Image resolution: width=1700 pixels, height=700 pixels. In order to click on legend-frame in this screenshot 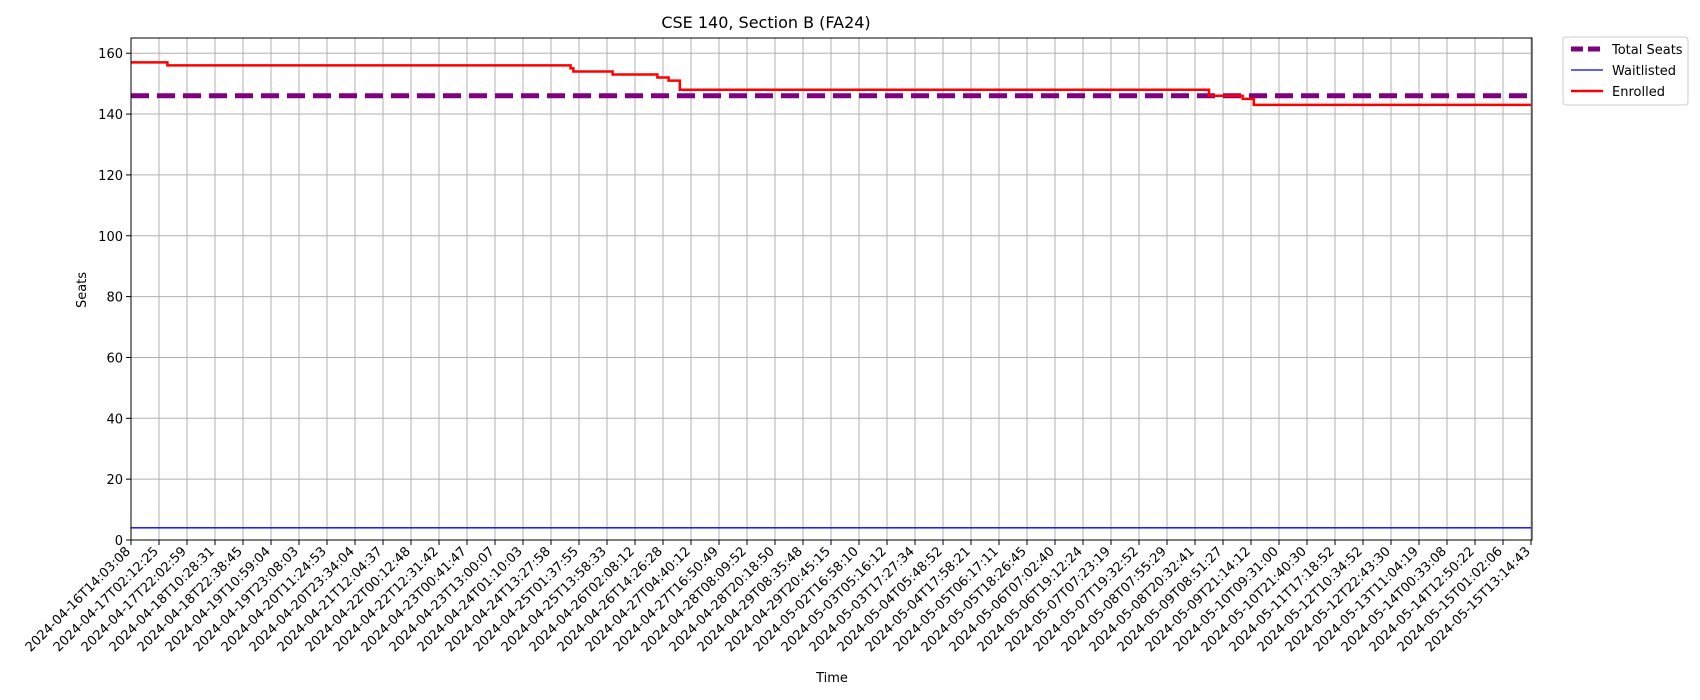, I will do `click(1625, 71)`.